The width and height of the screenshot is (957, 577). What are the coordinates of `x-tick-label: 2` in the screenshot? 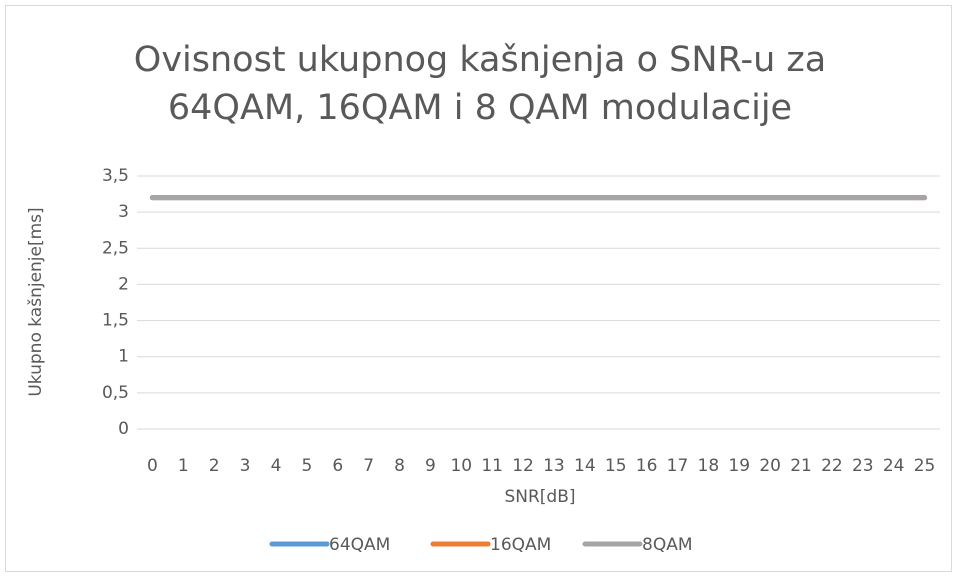 It's located at (214, 466).